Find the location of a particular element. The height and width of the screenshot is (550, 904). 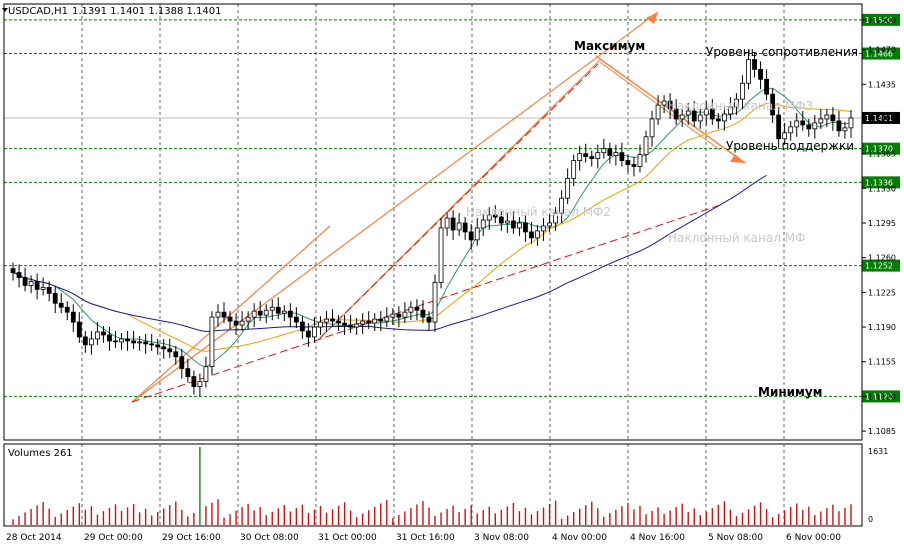

level-label: 1.1252 is located at coordinates (879, 266).